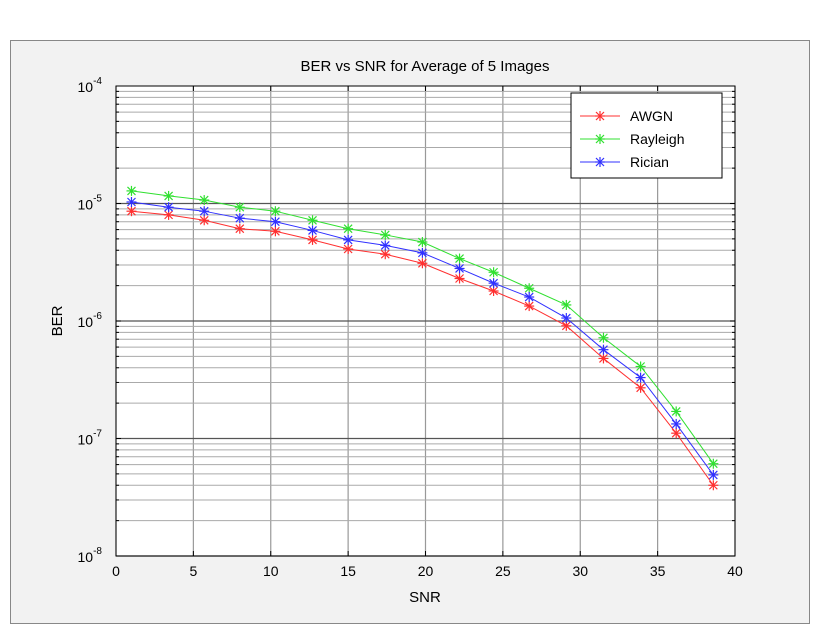  I want to click on x-tick-label: 5, so click(193, 571).